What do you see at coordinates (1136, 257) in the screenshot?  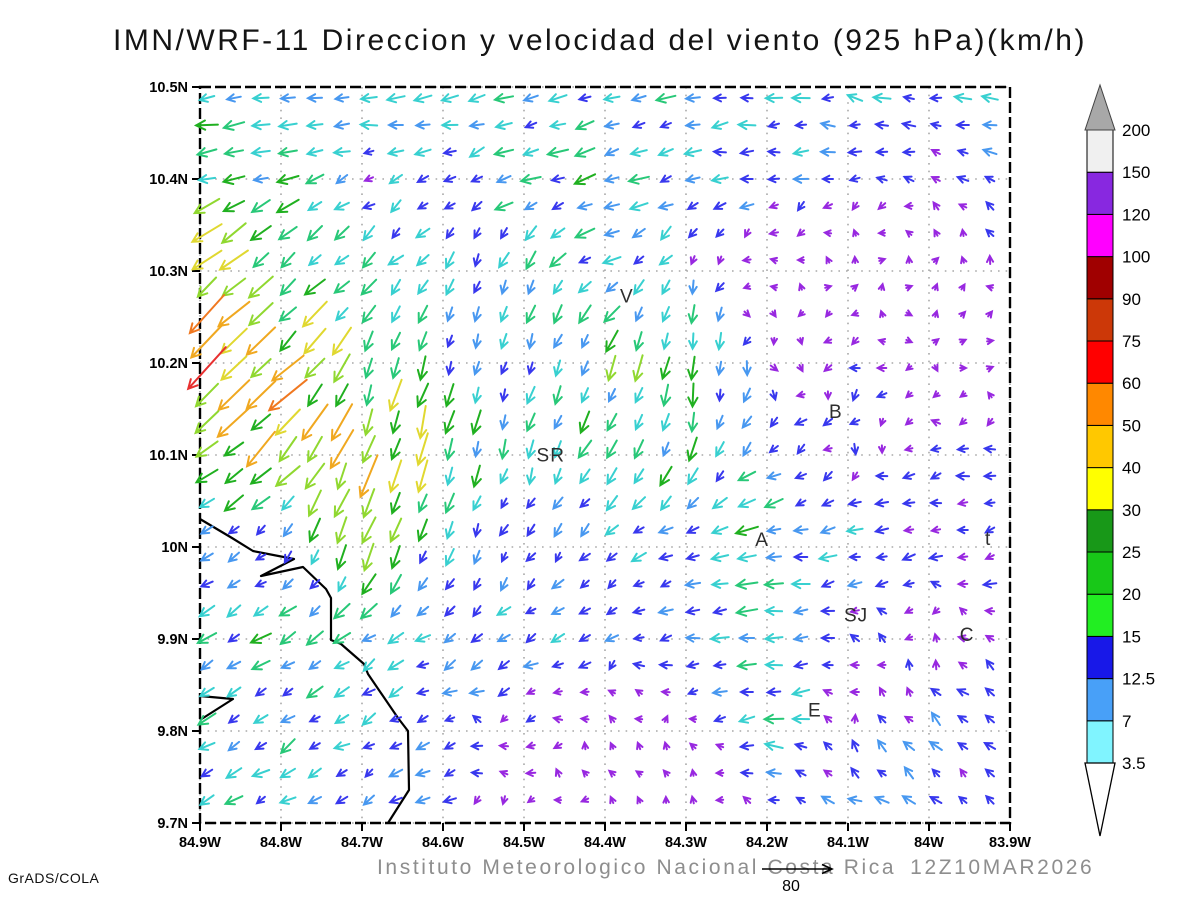 I see `colorbar-tick-label: 100` at bounding box center [1136, 257].